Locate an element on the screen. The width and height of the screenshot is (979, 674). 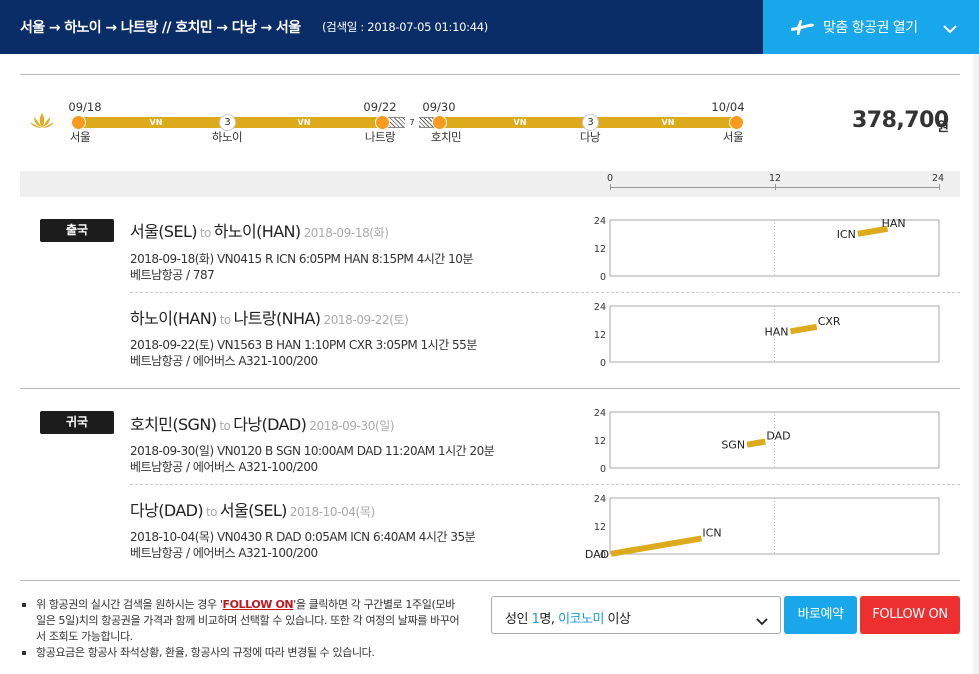
origin: 호치민(SGN) is located at coordinates (173, 424).